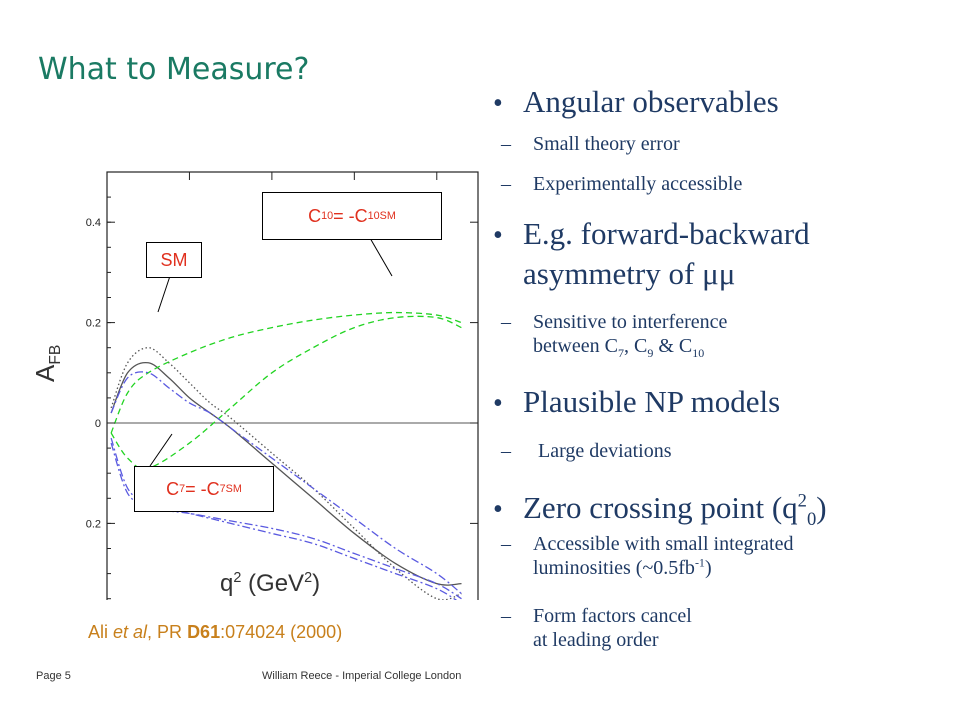 Image resolution: width=960 pixels, height=720 pixels. Describe the element at coordinates (316, 583) in the screenshot. I see `x-axis-unit-close: )` at that location.